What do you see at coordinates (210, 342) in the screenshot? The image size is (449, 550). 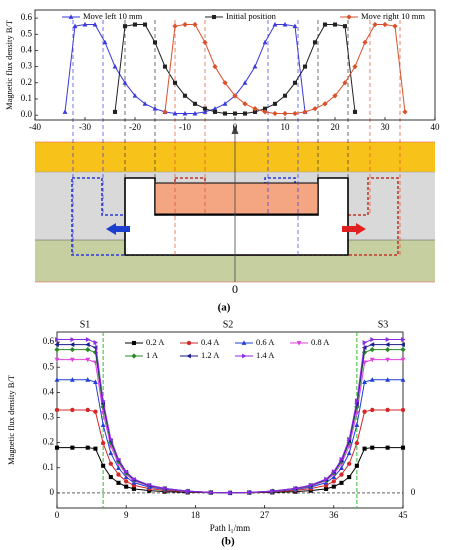 I see `legend-label: 0.4 A` at bounding box center [210, 342].